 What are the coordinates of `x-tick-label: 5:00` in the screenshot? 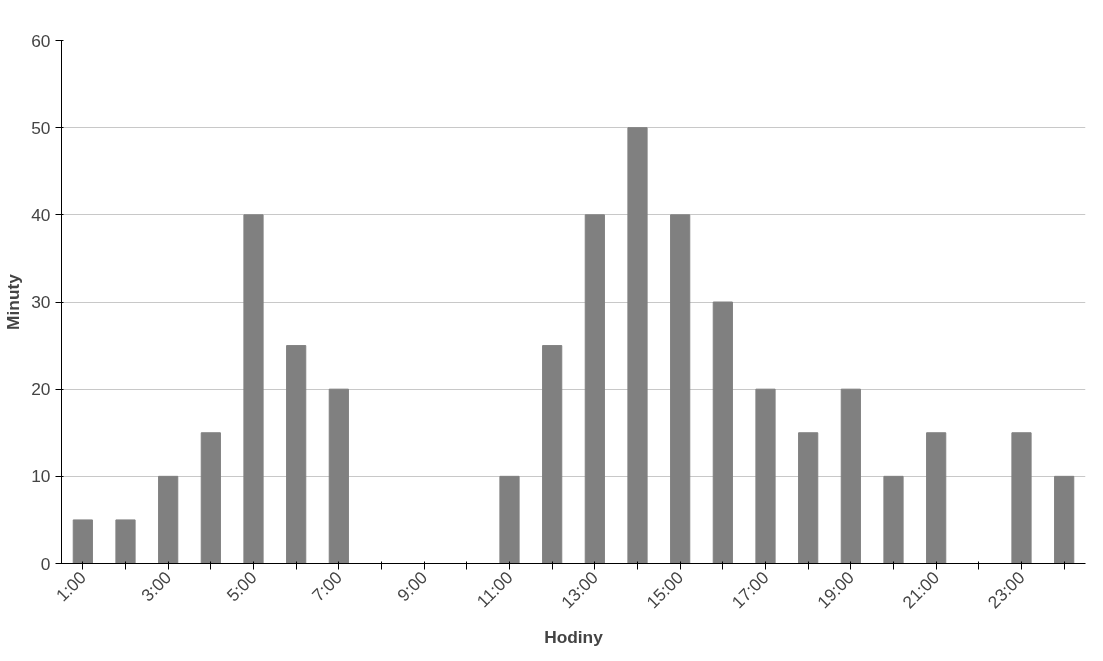 It's located at (241, 586).